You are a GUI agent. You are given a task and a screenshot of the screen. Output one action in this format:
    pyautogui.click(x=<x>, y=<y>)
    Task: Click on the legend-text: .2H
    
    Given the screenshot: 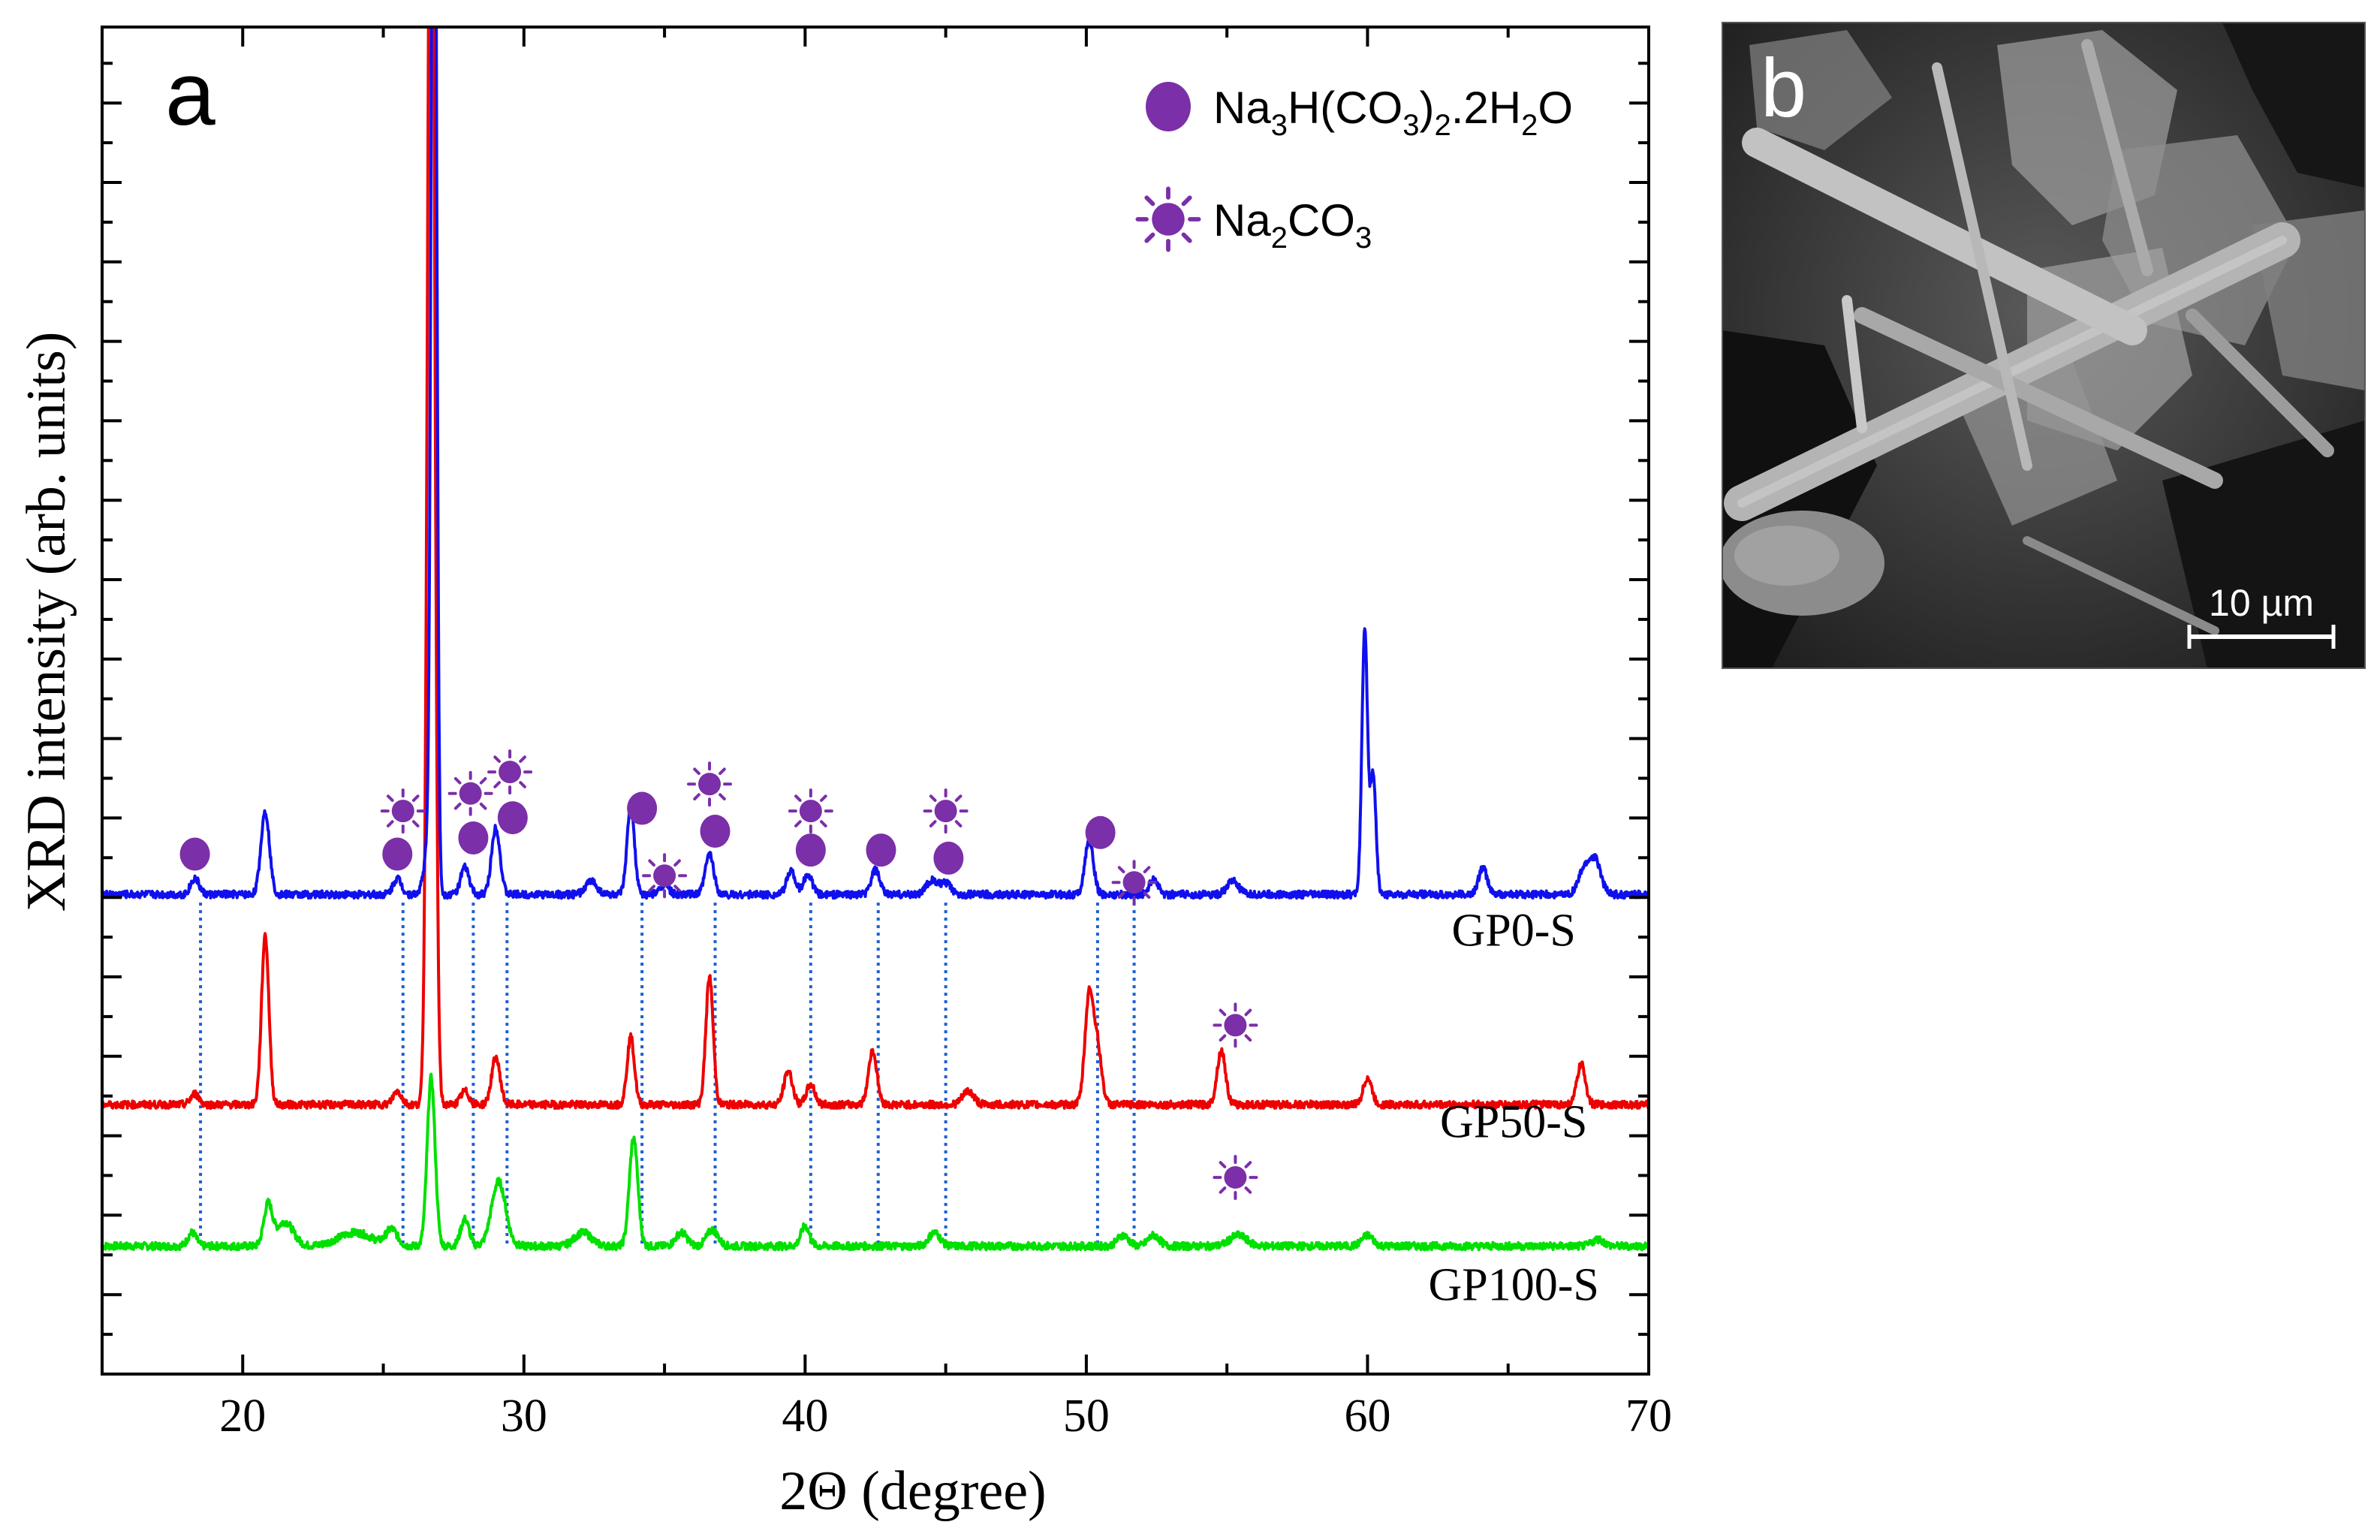 What is the action you would take?
    pyautogui.click(x=1486, y=108)
    